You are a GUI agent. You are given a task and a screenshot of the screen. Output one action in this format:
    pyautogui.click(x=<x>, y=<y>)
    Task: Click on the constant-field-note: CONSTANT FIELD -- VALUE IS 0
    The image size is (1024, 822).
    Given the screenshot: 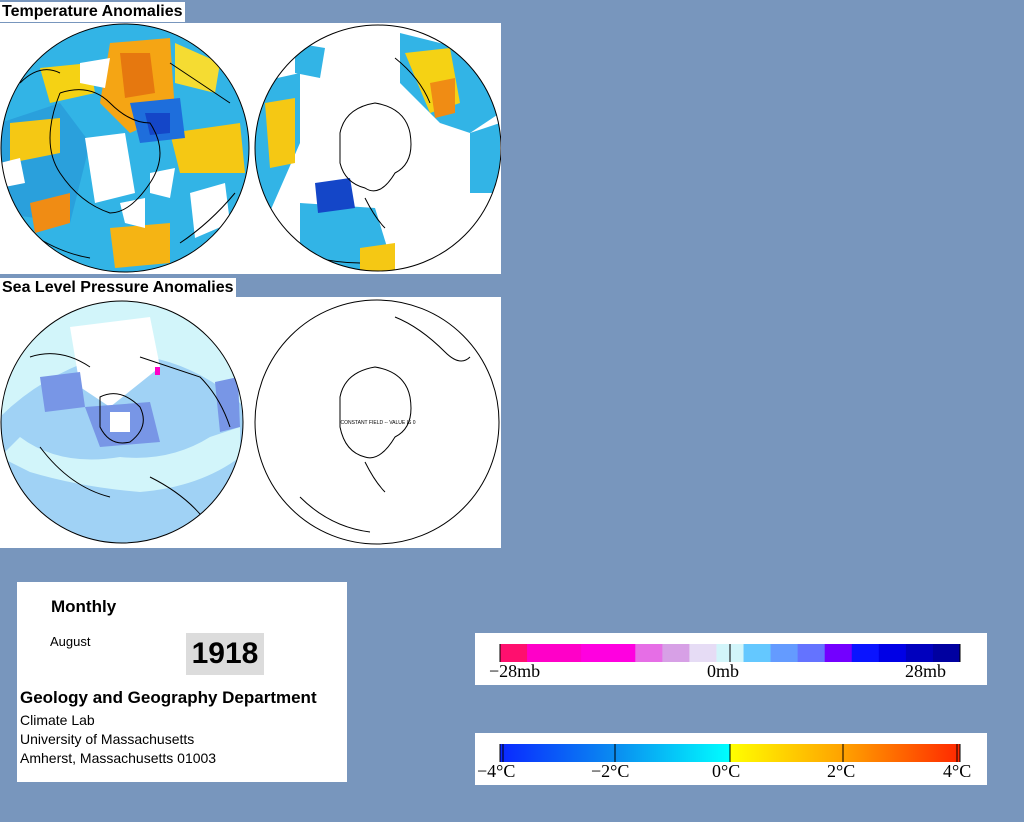 What is the action you would take?
    pyautogui.click(x=377, y=423)
    